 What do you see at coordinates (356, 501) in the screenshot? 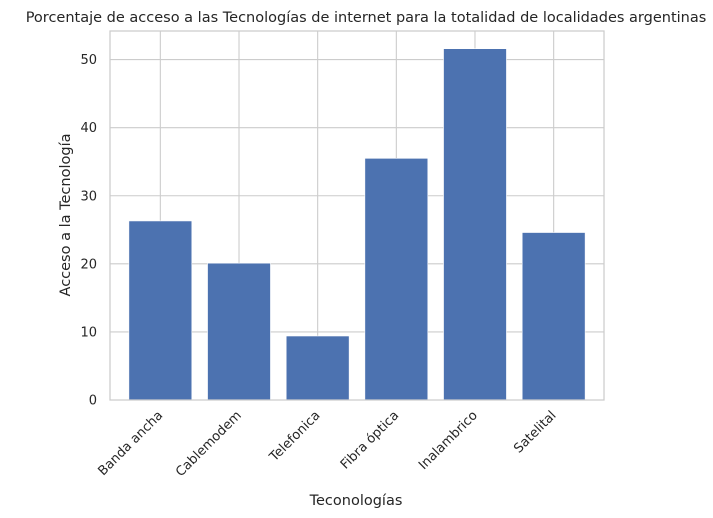
I see `x-axis-label: Teconologías` at bounding box center [356, 501].